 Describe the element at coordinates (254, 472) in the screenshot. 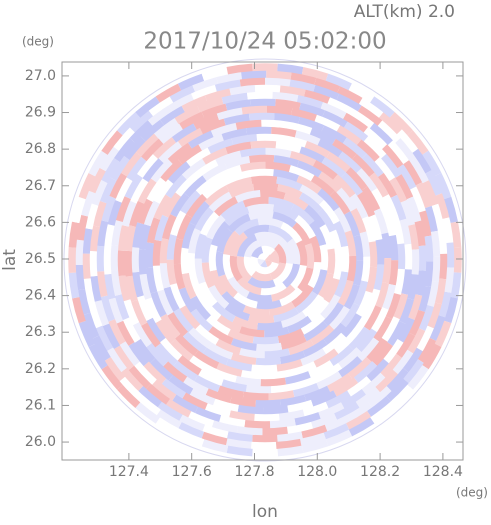

I see `x-tick-label: 127.8` at that location.